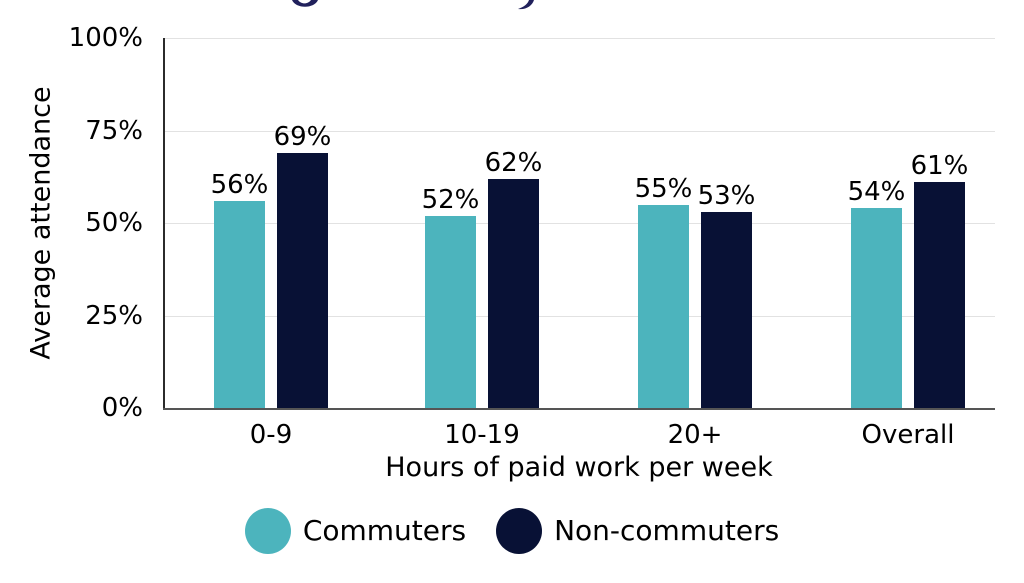  What do you see at coordinates (114, 223) in the screenshot?
I see `y-tick-label: 50%` at bounding box center [114, 223].